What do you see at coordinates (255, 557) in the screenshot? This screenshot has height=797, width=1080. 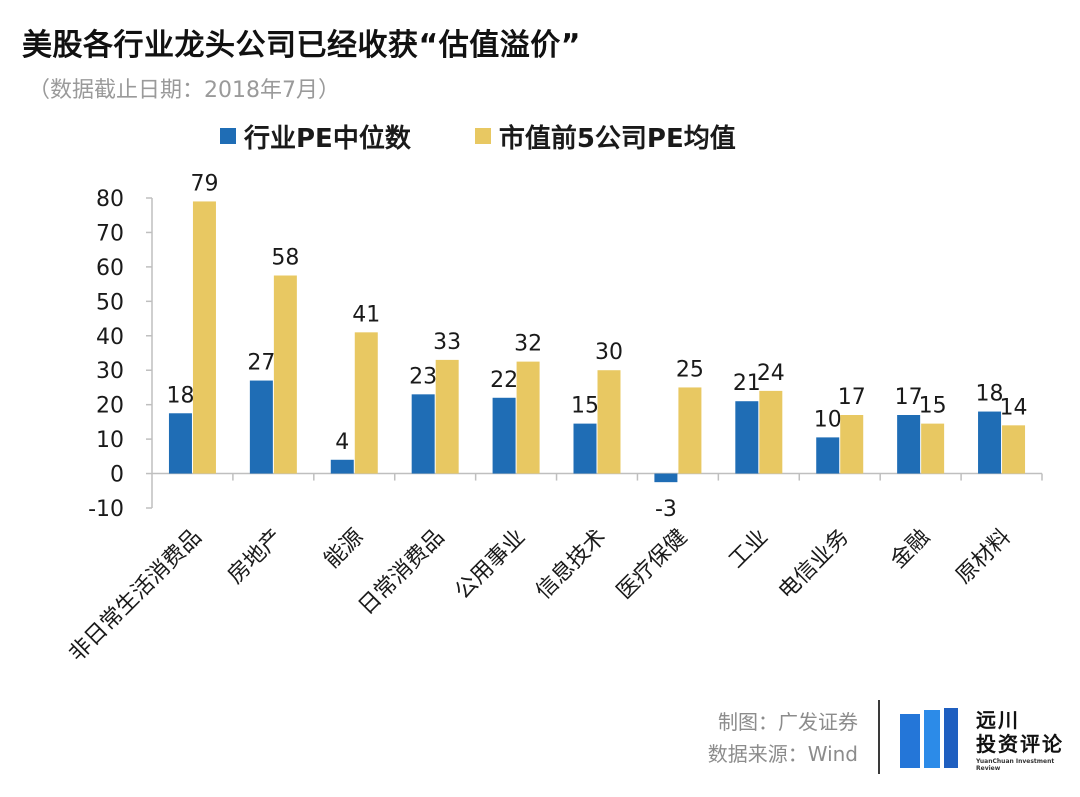 I see `x-category-label: 房地产` at bounding box center [255, 557].